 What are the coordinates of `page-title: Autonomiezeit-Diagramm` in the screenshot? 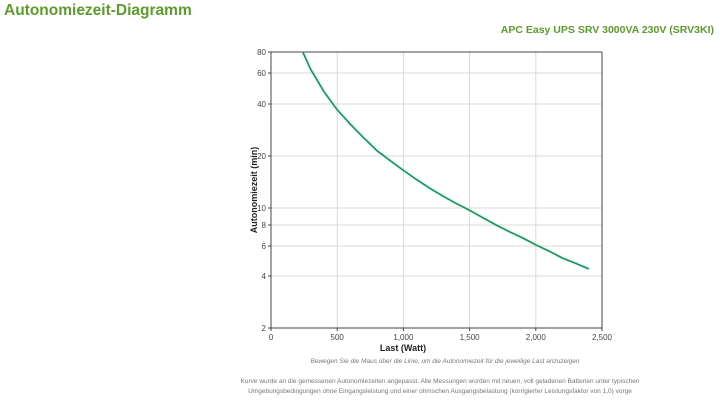 It's located at (98, 10).